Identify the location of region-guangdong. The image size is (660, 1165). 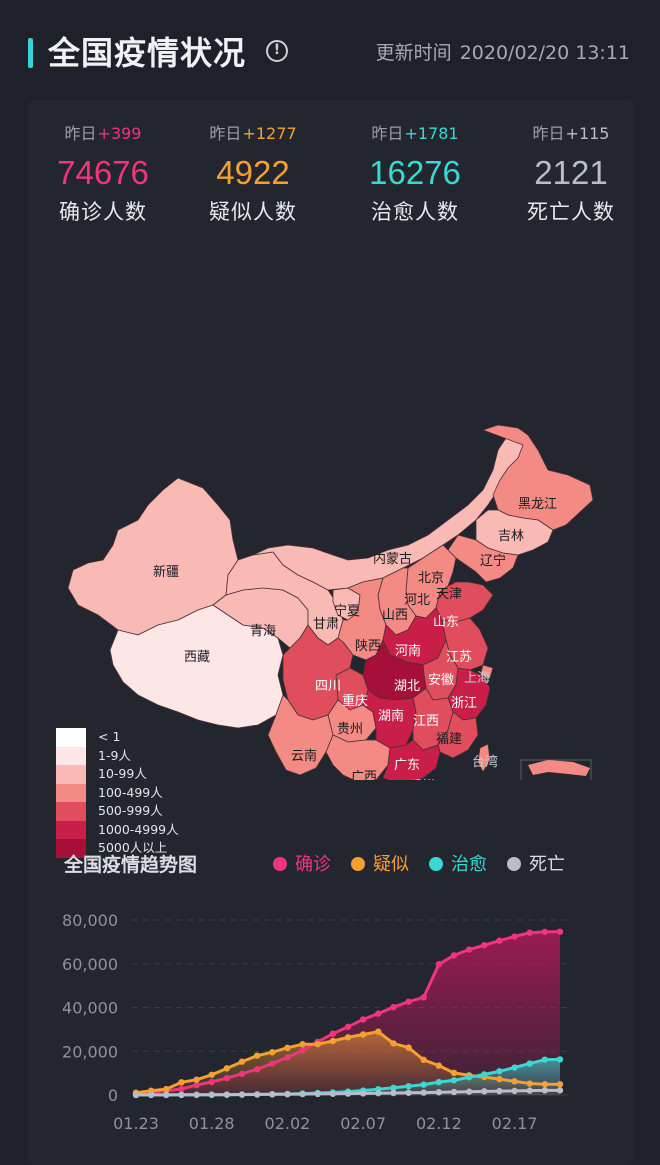
(411, 759).